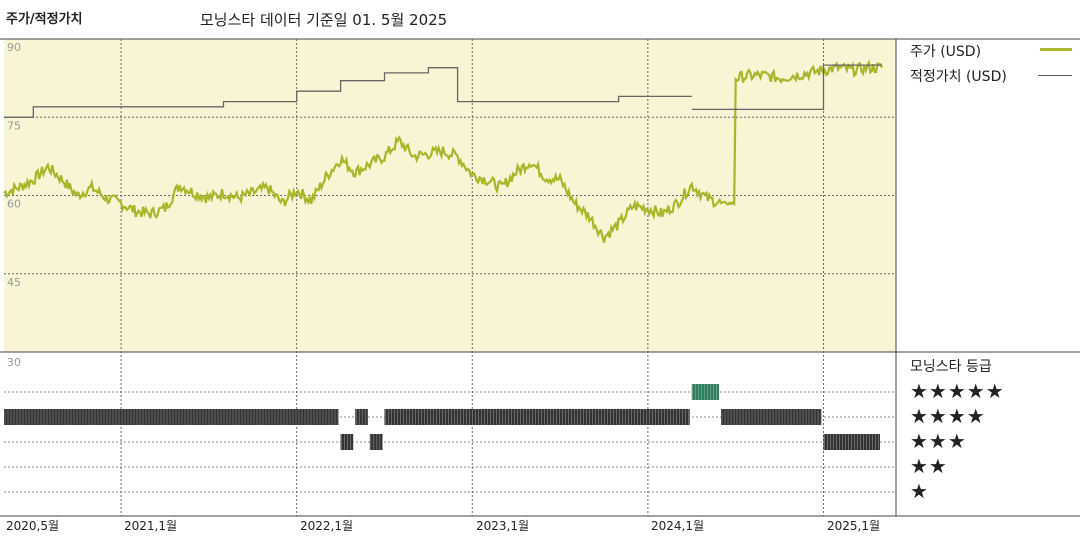  What do you see at coordinates (938, 441) in the screenshot?
I see `rating-3-stars: ★★★` at bounding box center [938, 441].